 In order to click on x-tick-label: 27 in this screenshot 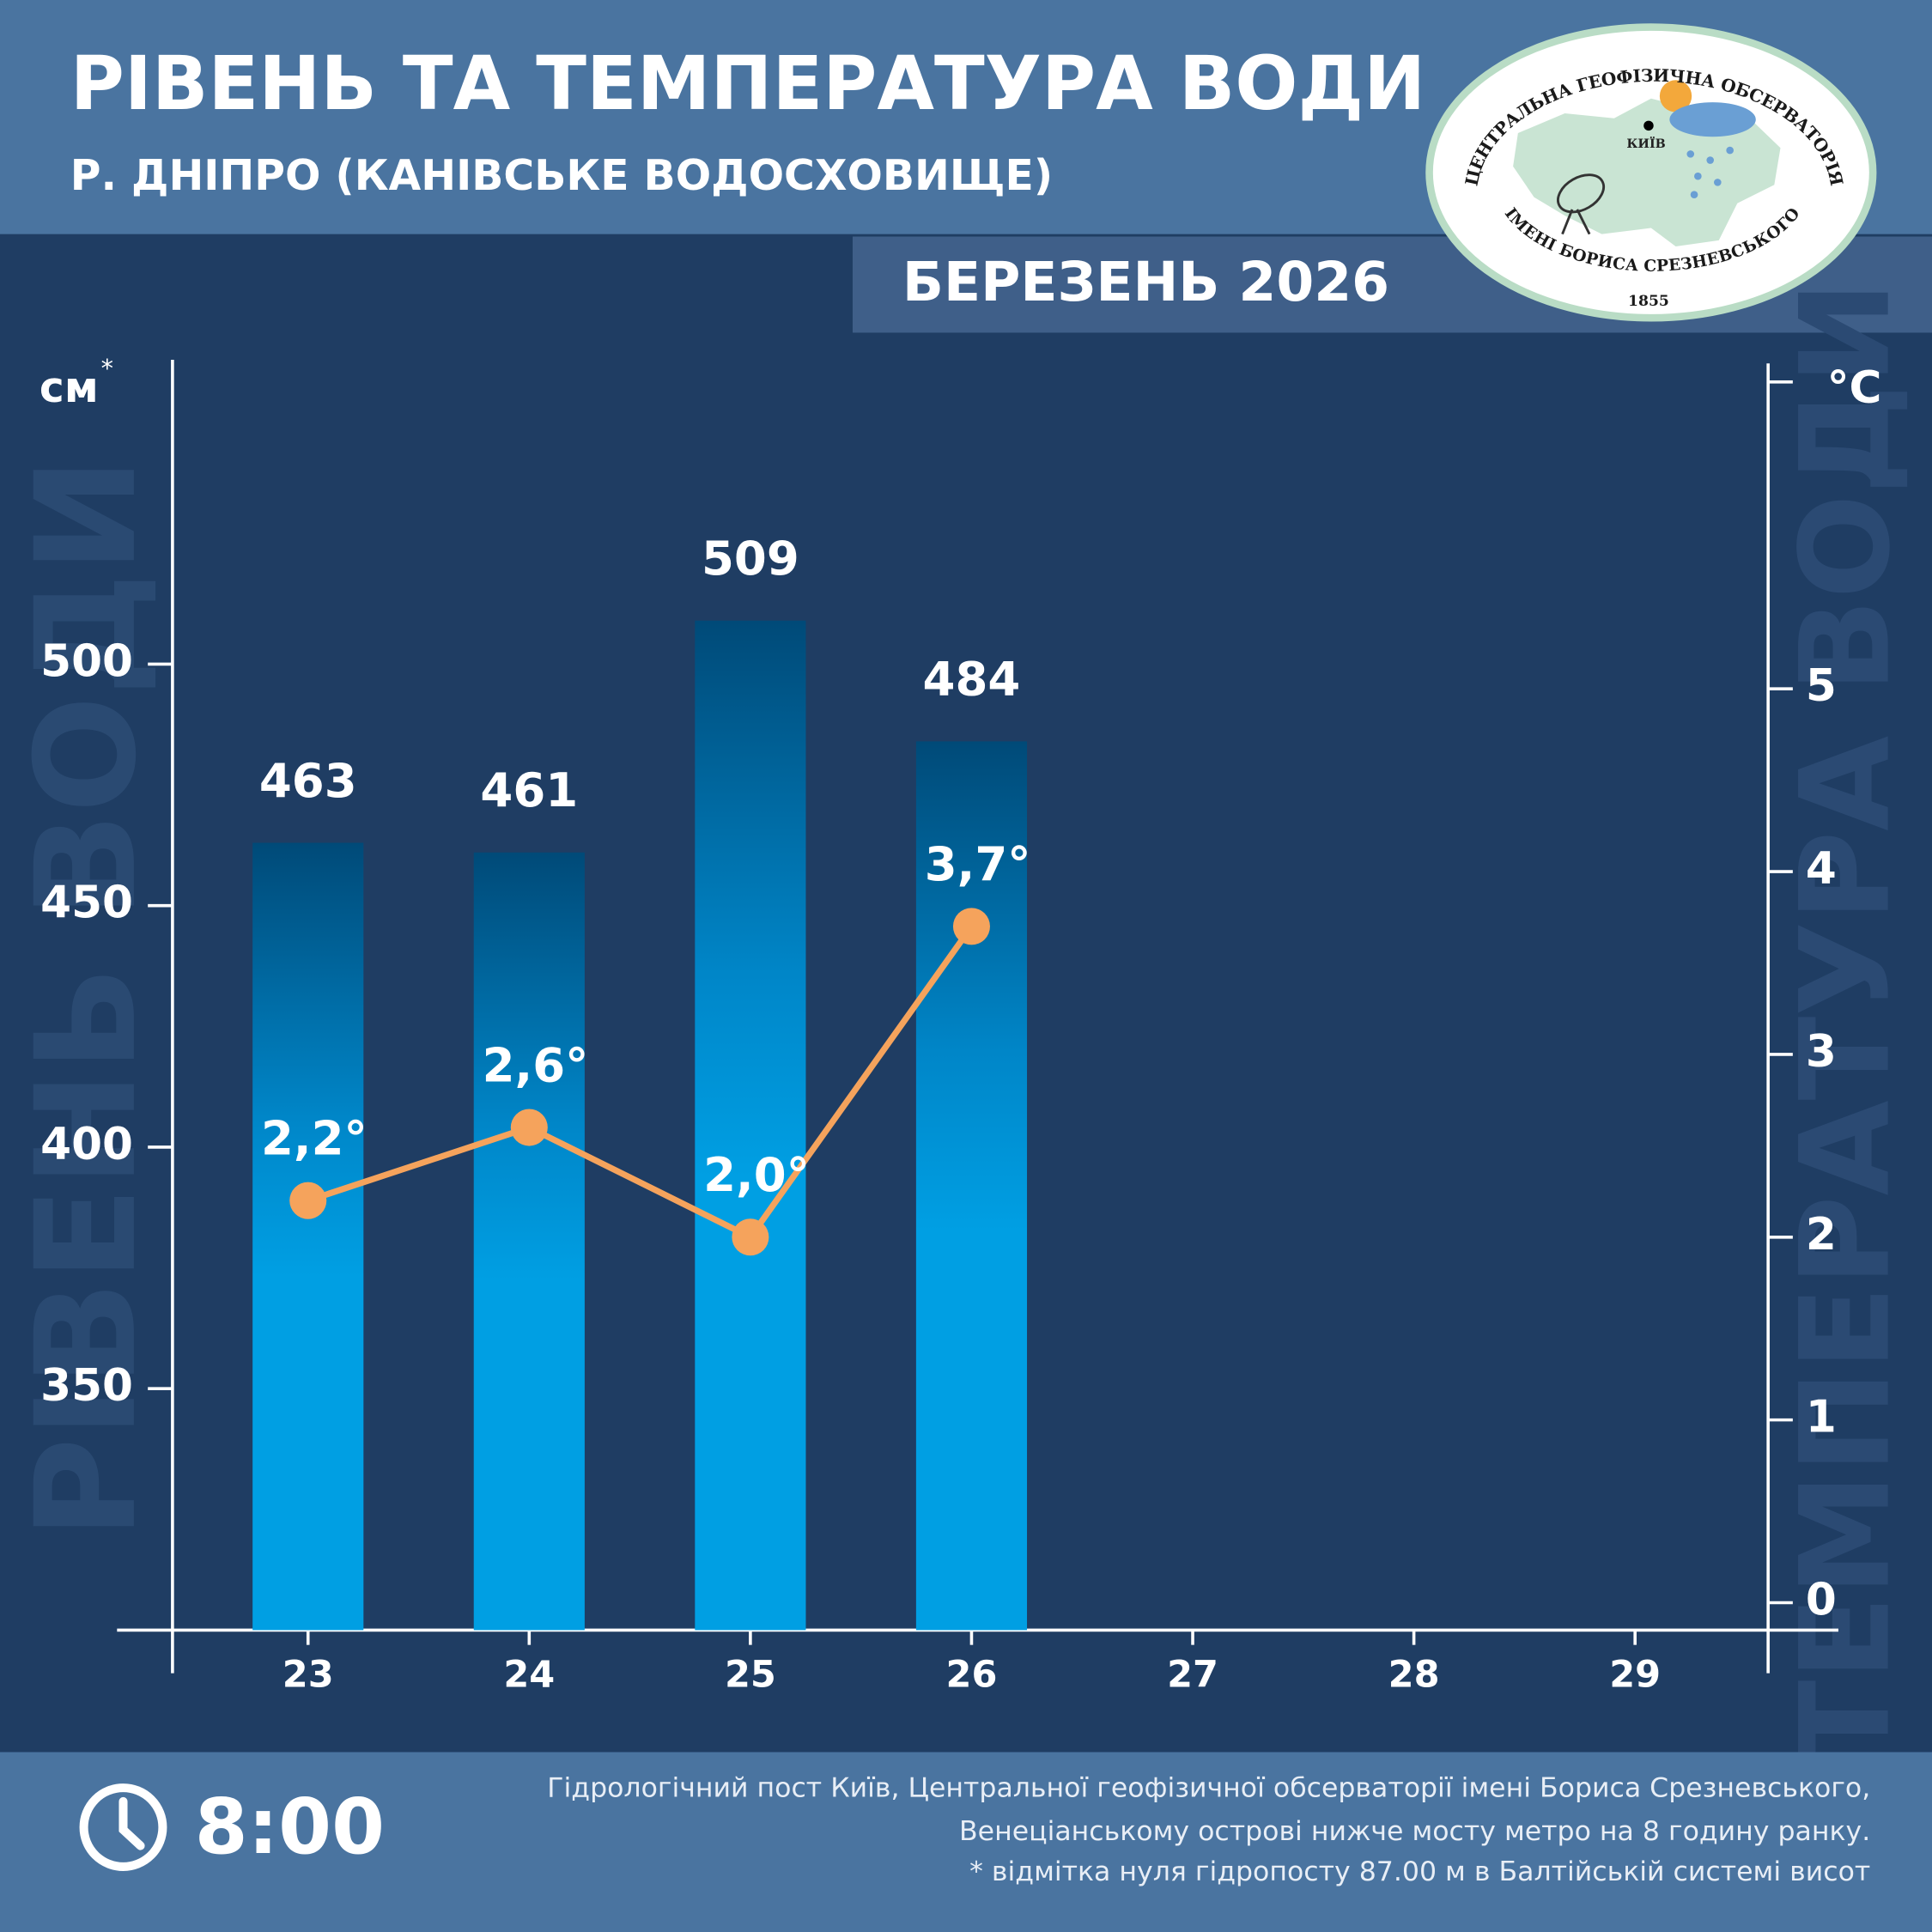, I will do `click(1192, 1675)`.